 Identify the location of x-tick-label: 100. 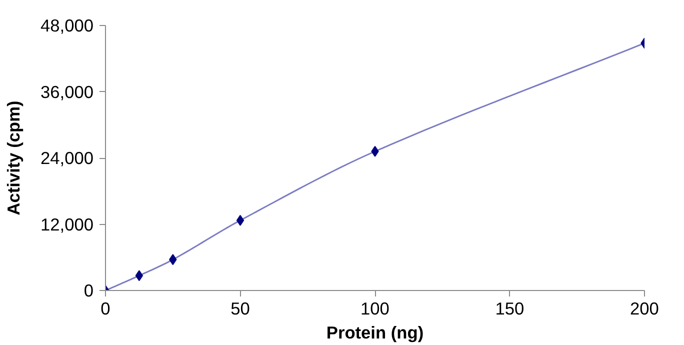
(375, 308).